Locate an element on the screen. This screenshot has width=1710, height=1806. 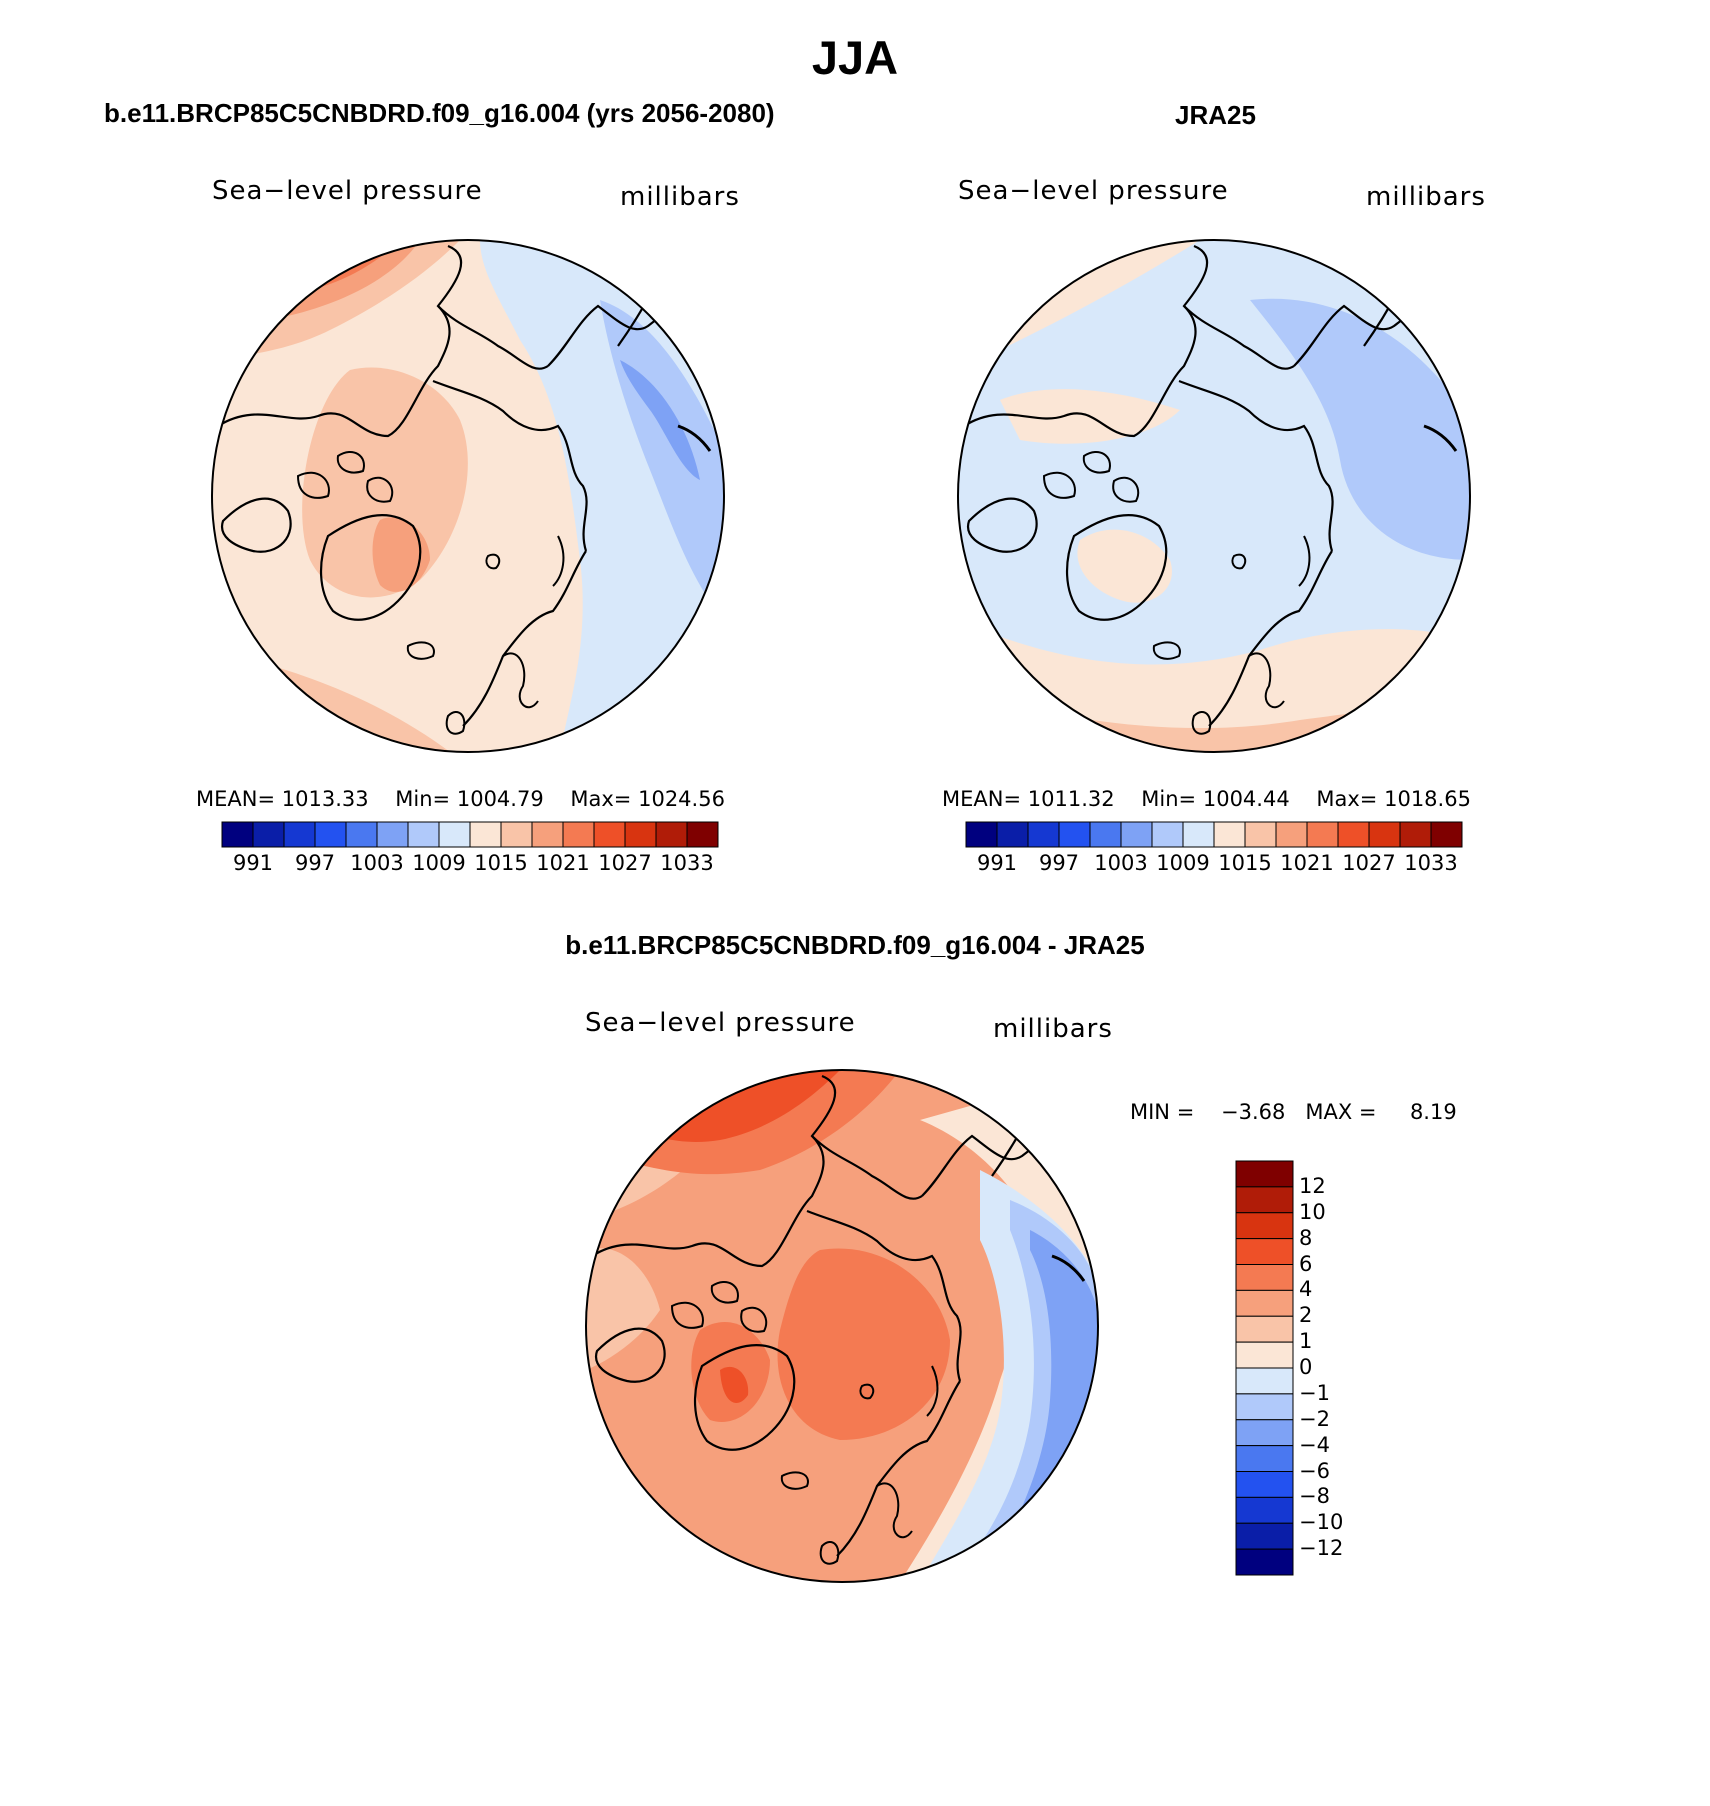
diff-colorbar is located at coordinates (1264, 1368).